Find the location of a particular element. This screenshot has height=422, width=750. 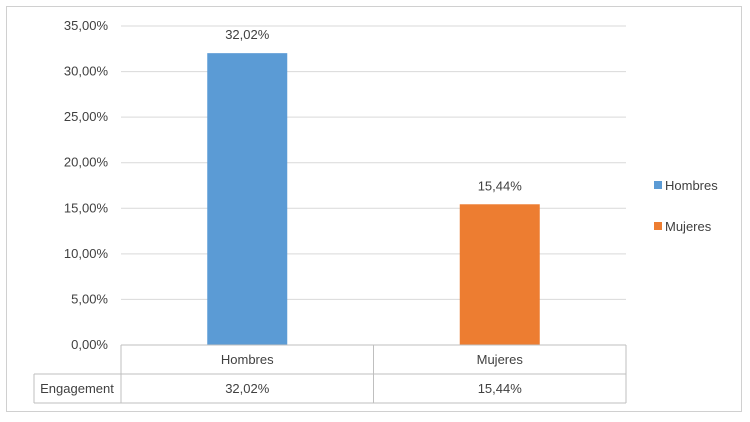

x-tick-label: Hombres is located at coordinates (247, 359).